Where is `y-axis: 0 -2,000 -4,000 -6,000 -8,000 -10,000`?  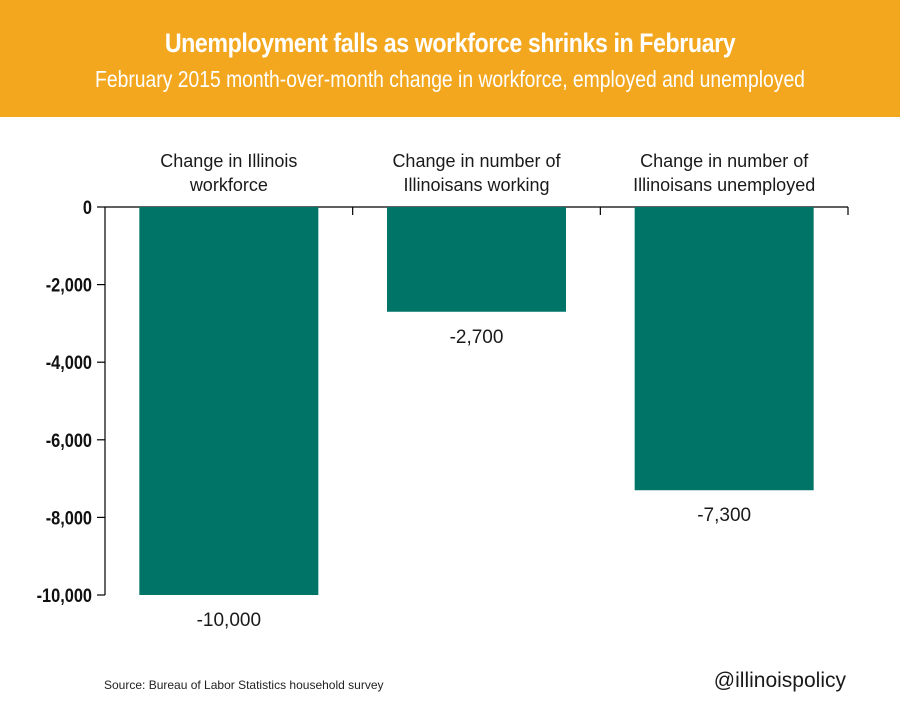
y-axis: 0 -2,000 -4,000 -6,000 -8,000 -10,000 is located at coordinates (71, 401).